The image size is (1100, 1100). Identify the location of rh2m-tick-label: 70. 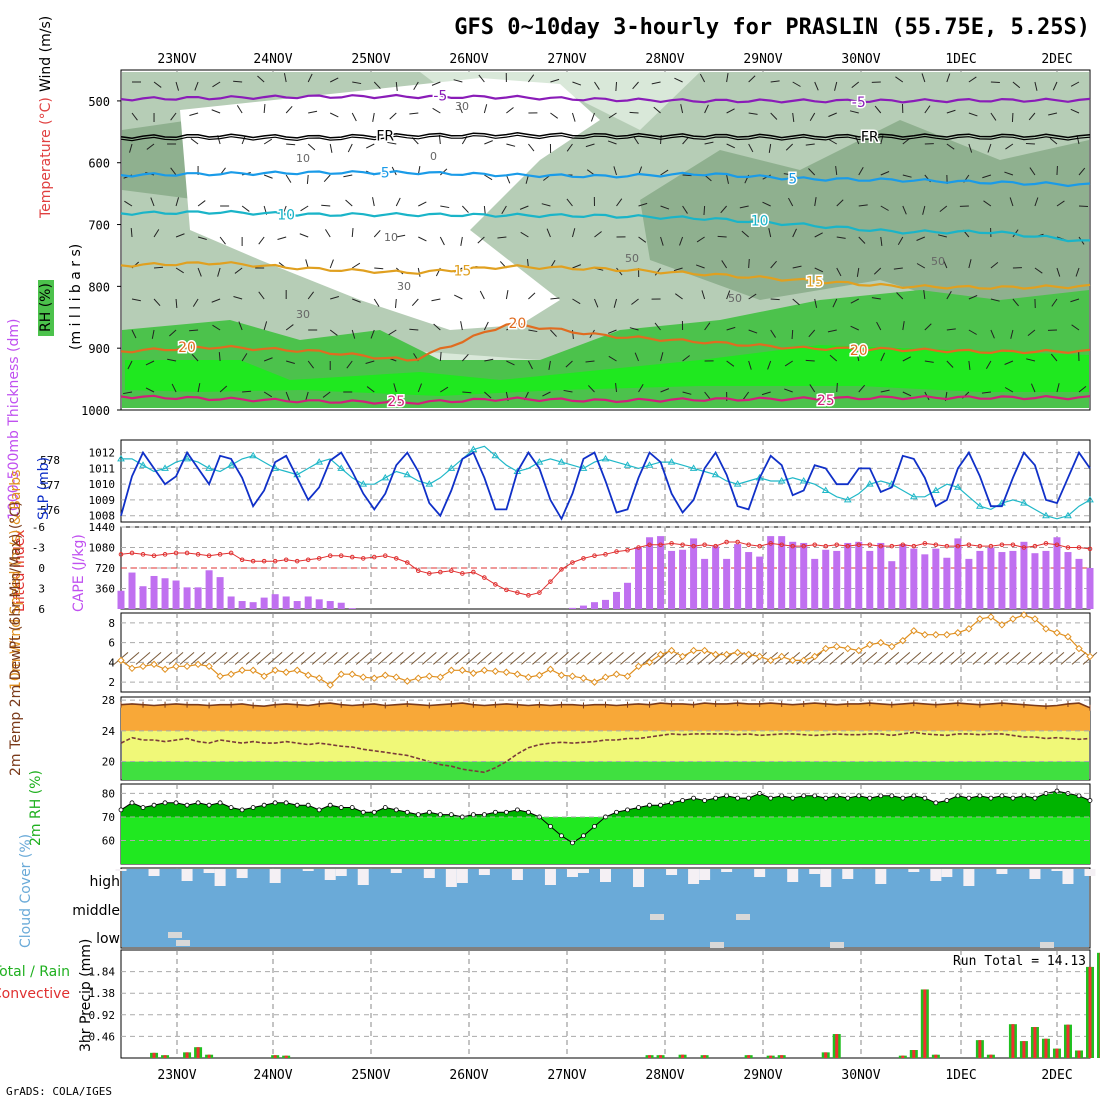
(108, 817).